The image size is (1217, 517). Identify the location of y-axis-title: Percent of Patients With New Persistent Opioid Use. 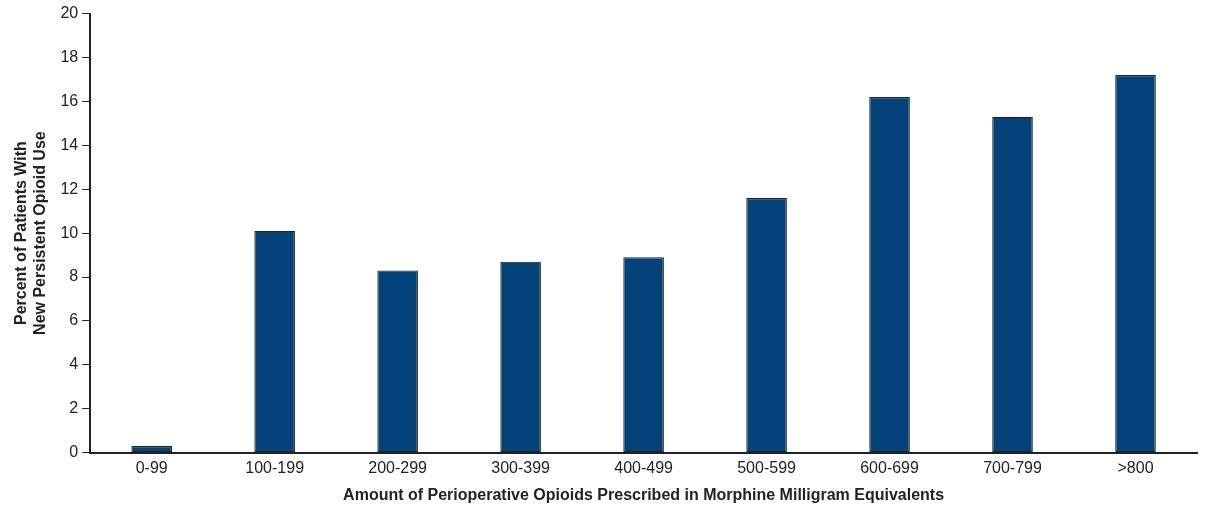
(30, 233).